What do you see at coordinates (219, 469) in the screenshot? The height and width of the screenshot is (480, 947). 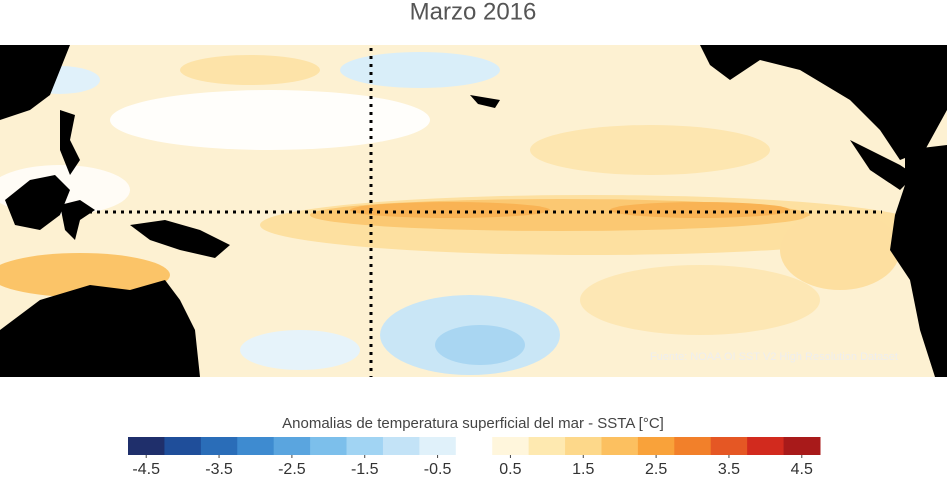 I see `colorbar-tick-label: -3.5` at bounding box center [219, 469].